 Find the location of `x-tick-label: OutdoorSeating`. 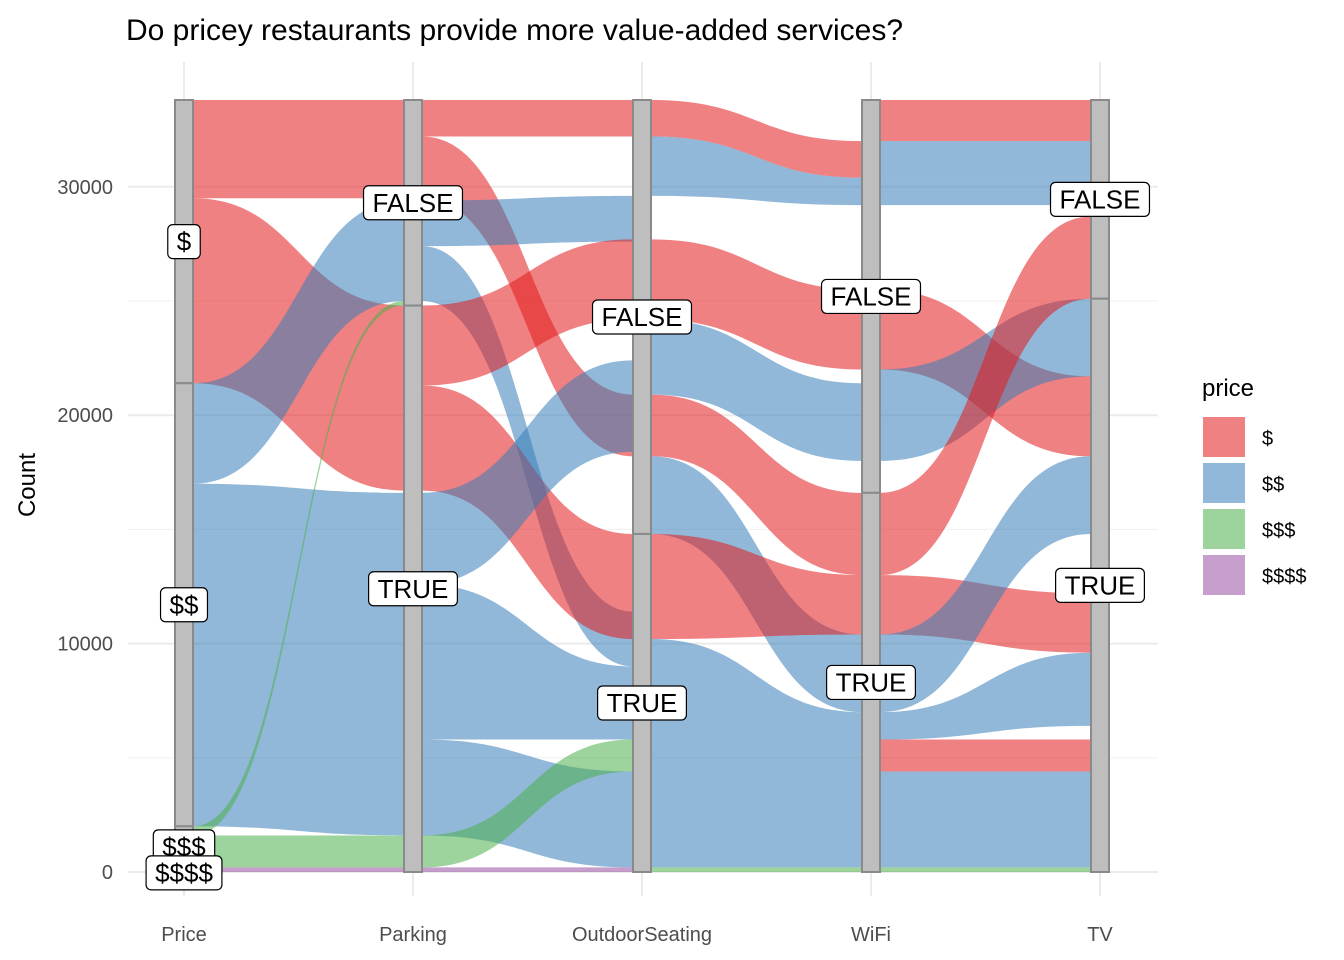

x-tick-label: OutdoorSeating is located at coordinates (642, 935).